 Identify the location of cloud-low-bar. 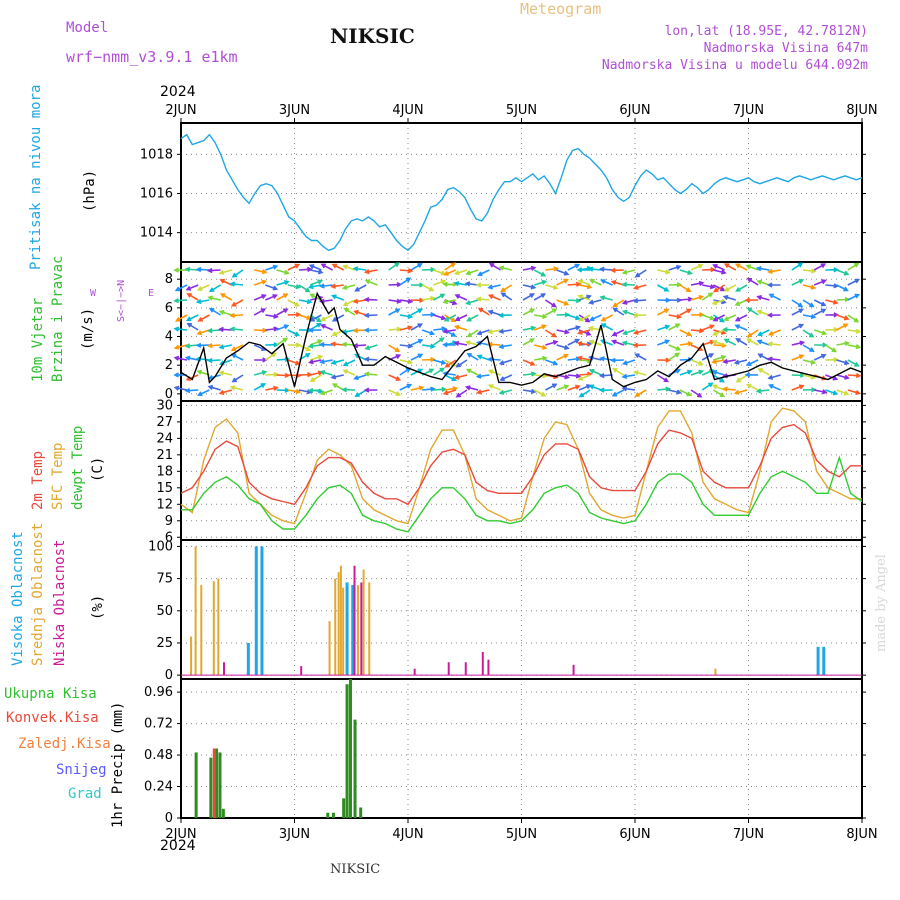
(301, 671).